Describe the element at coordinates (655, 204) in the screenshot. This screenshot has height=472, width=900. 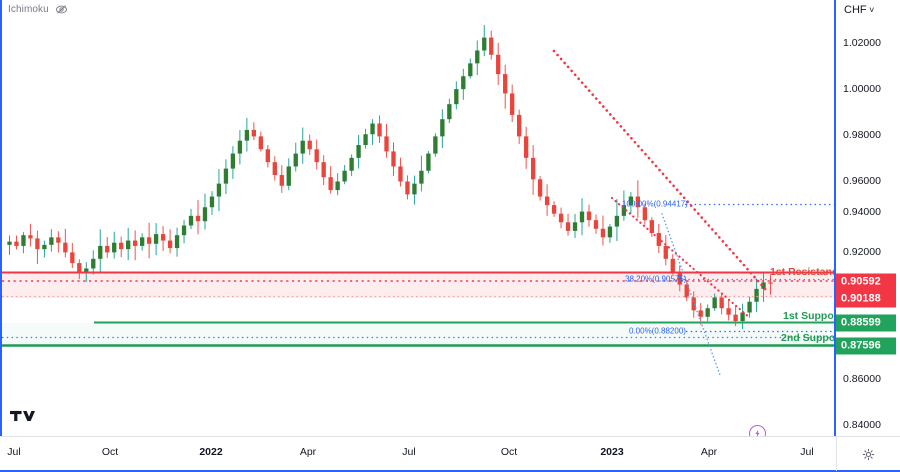
I see `fib-label-100: 100.00%(0.94417)` at that location.